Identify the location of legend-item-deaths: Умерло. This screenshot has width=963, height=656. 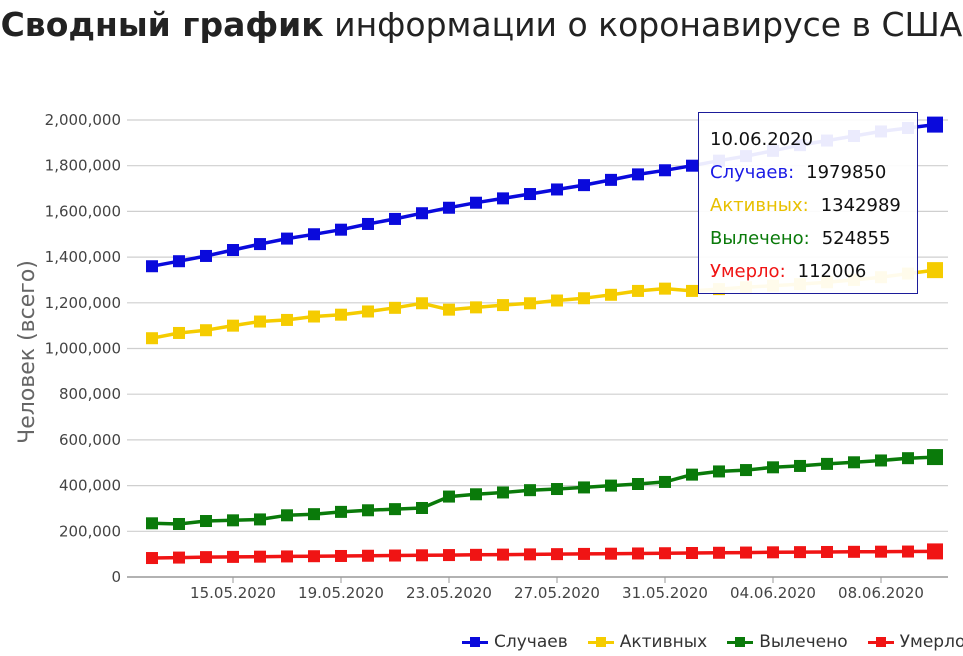
(915, 642).